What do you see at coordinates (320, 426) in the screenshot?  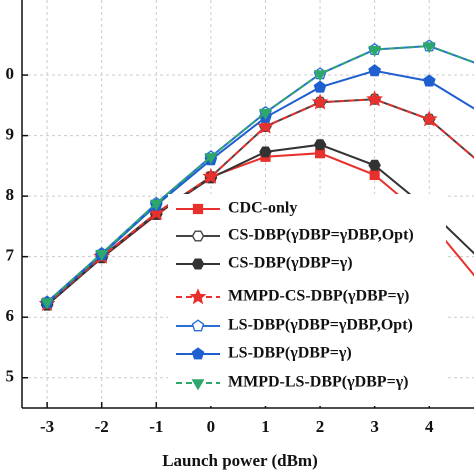 I see `x-tick-label: 2` at bounding box center [320, 426].